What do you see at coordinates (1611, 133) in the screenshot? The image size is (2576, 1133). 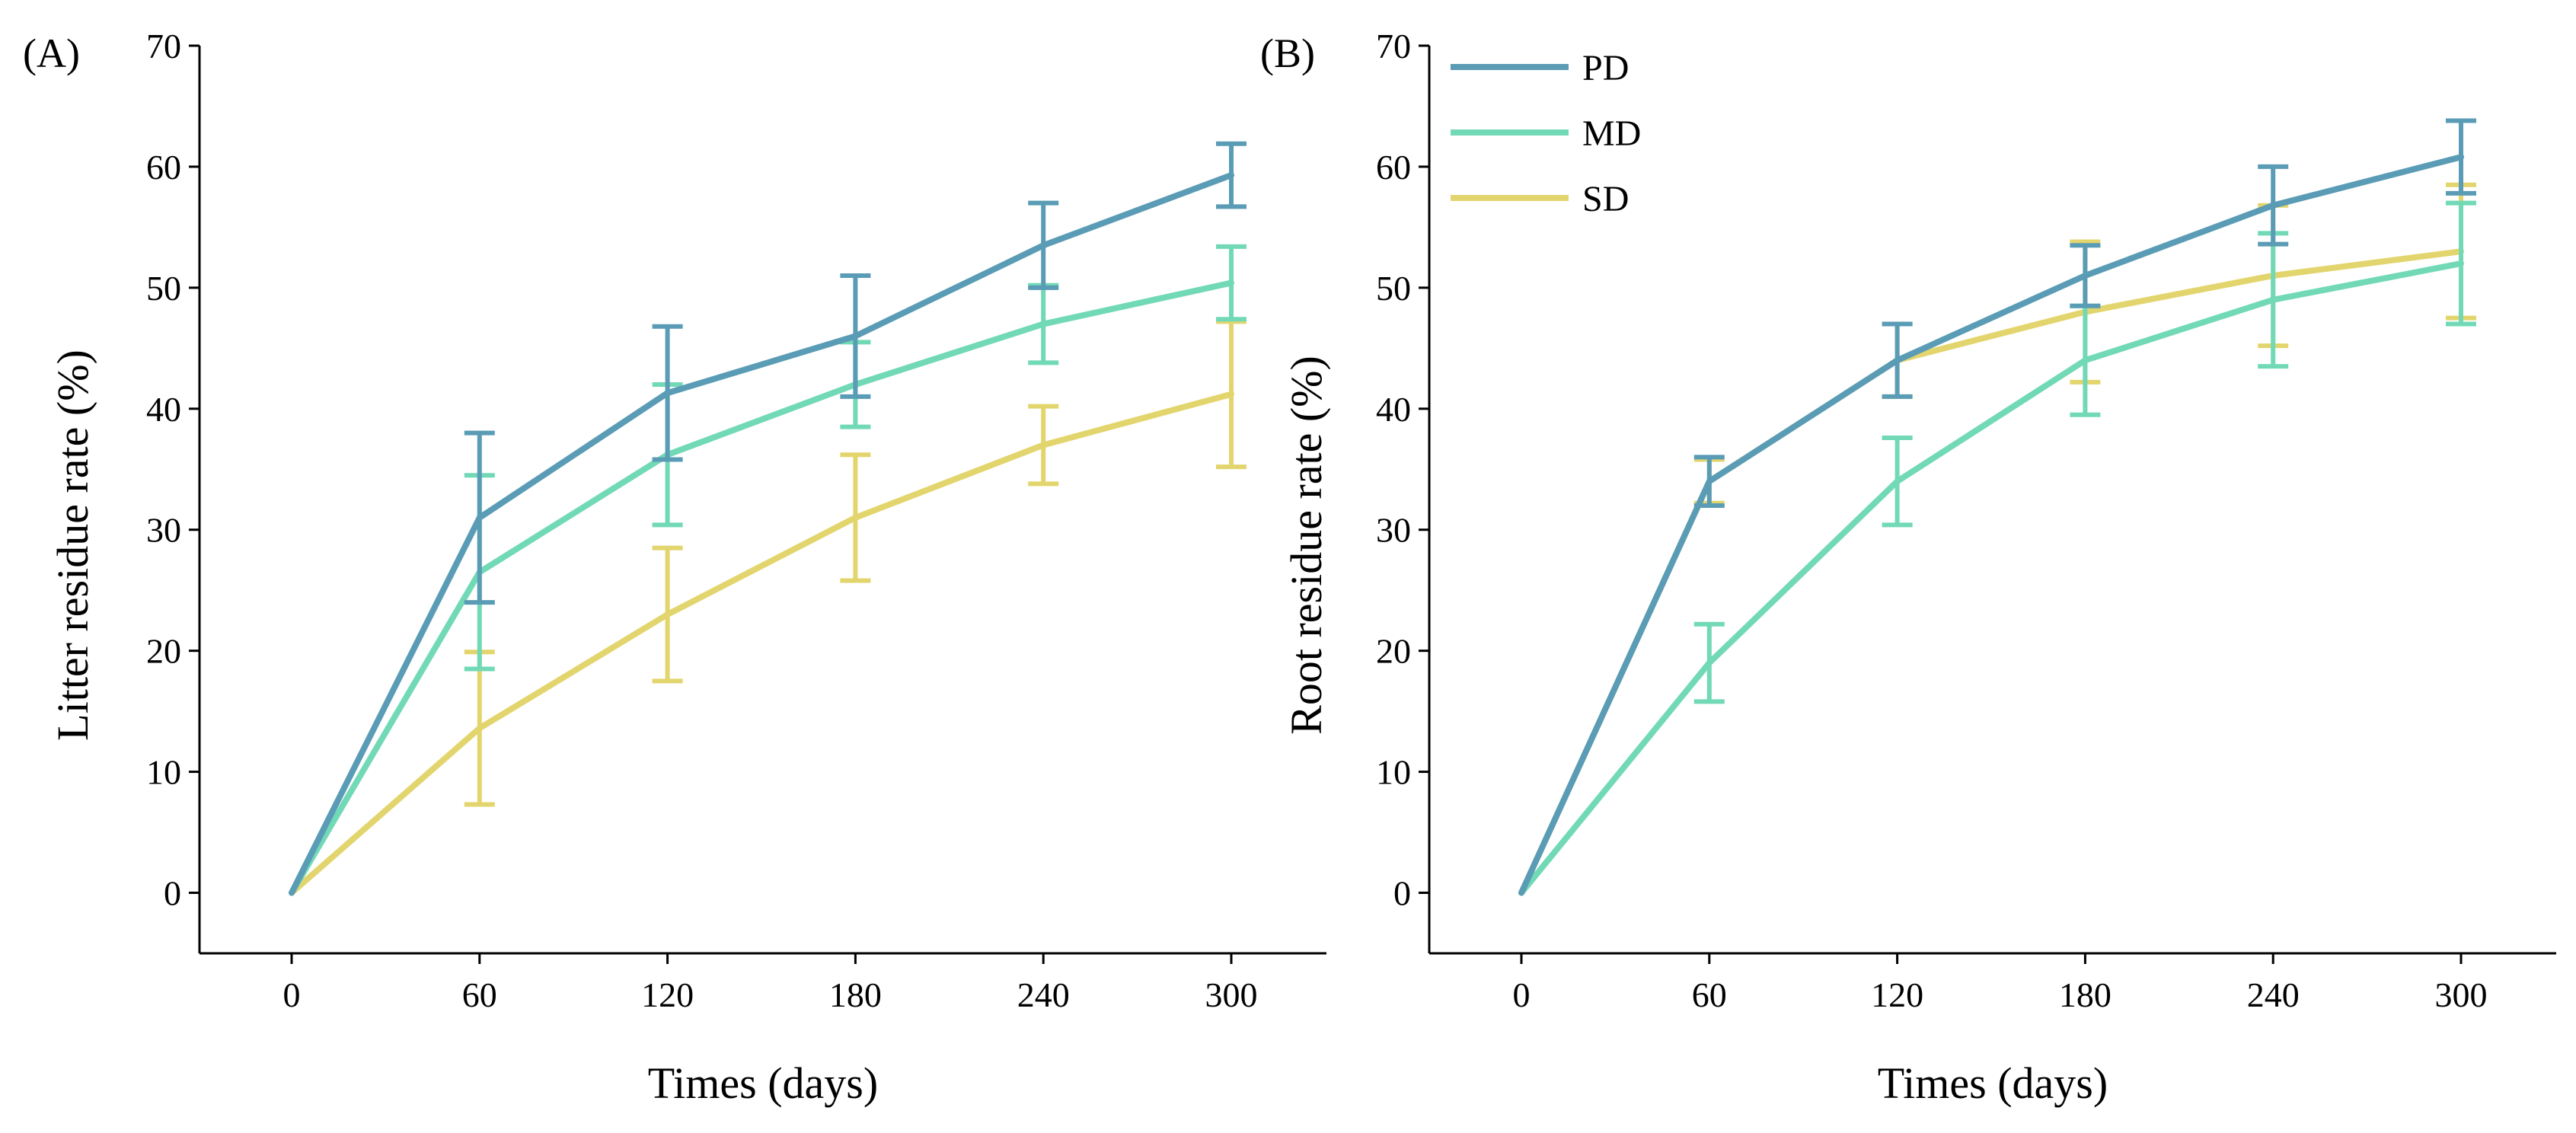 I see `legend-label-md: MD` at bounding box center [1611, 133].